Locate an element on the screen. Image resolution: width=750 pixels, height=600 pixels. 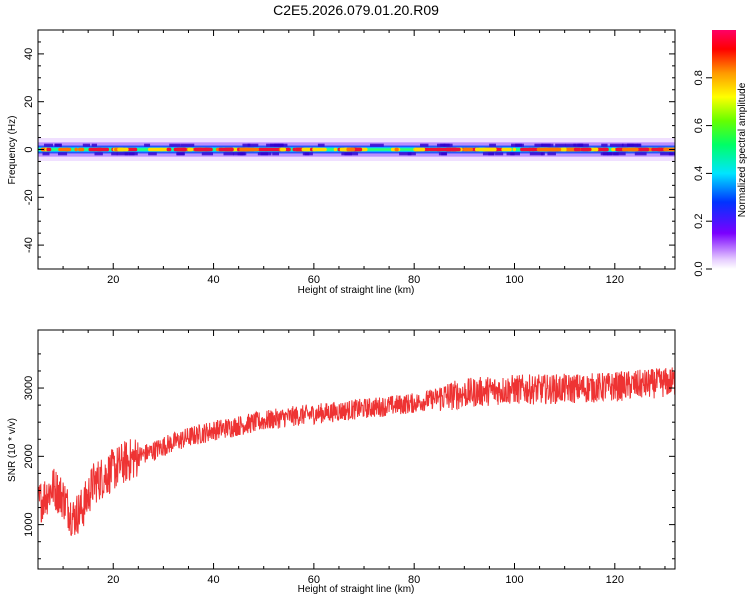
colorbar-tick-label: 0.2 is located at coordinates (699, 221).